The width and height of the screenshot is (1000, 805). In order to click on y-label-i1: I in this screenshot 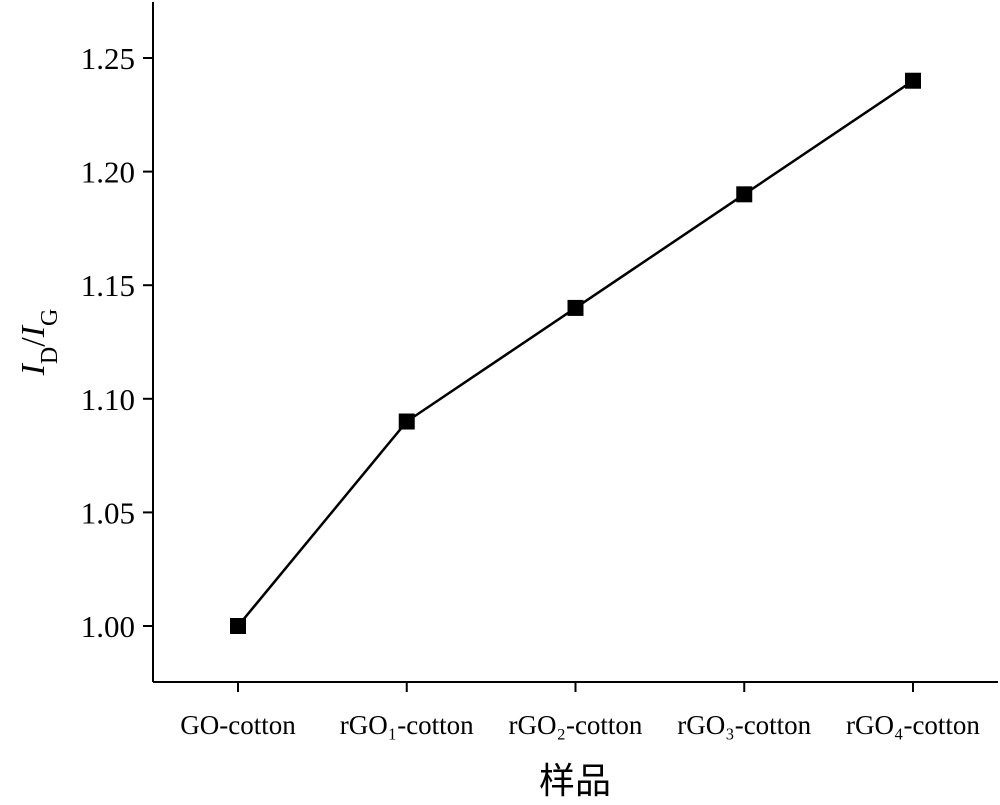, I will do `click(33, 369)`.